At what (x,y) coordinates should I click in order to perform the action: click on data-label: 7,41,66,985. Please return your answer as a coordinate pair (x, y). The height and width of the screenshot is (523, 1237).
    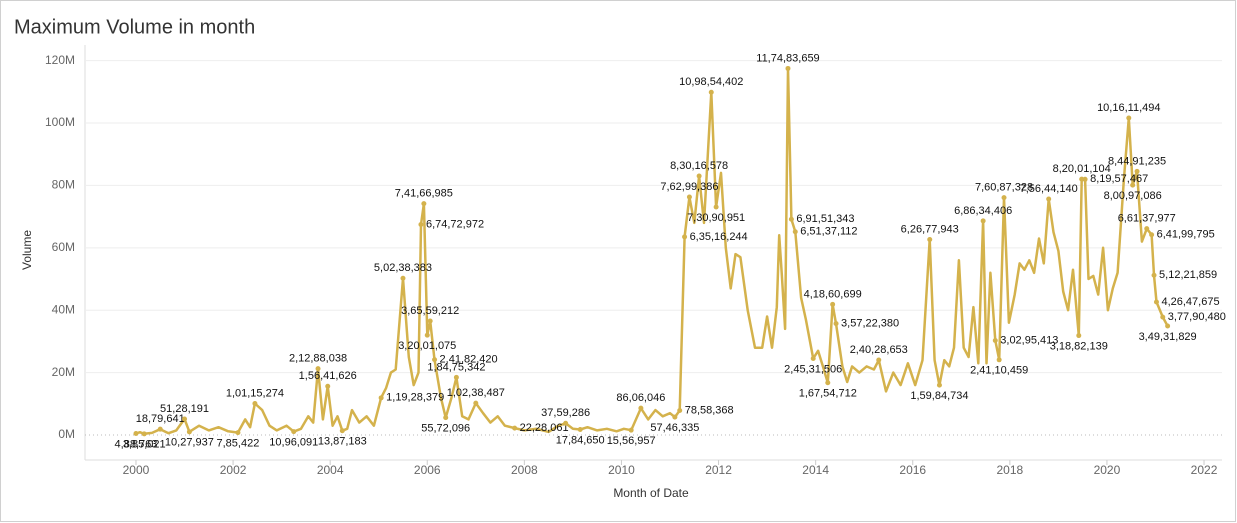
    Looking at the image, I should click on (424, 194).